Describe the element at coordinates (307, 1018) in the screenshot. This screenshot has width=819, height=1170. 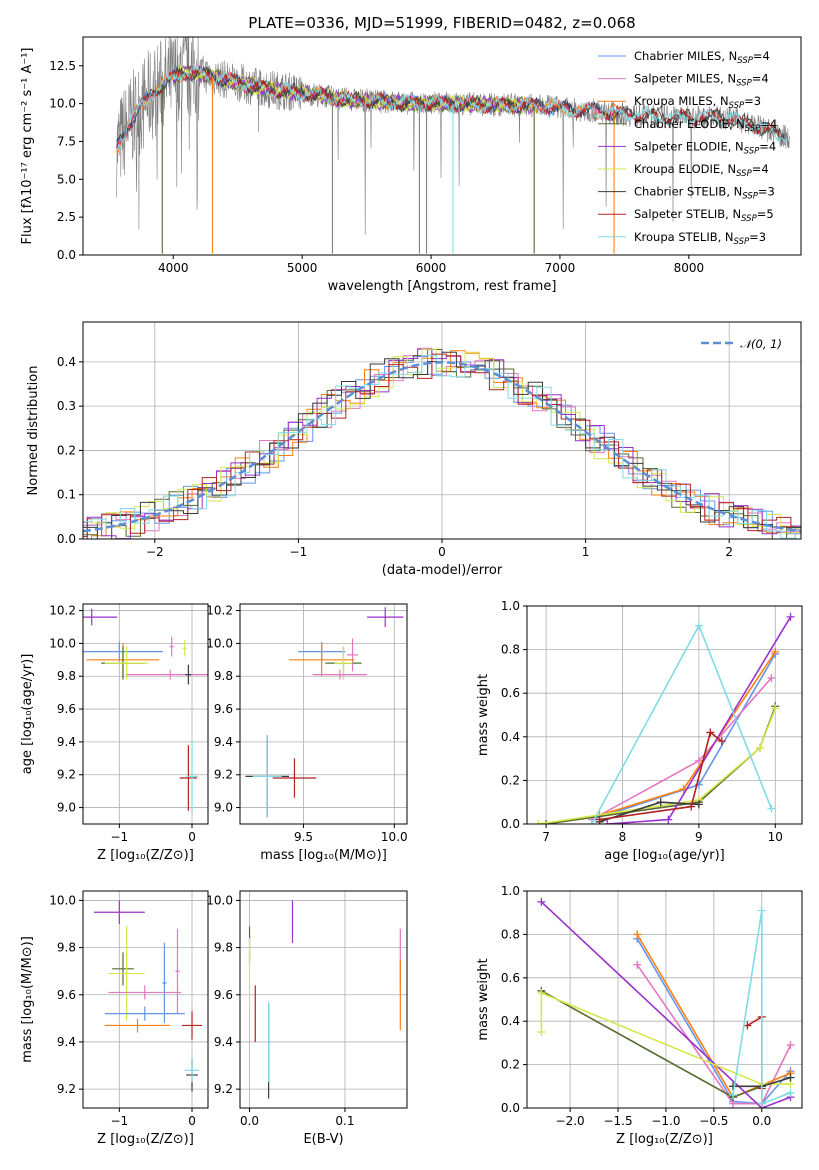
I see `mass-vs-reddening-panel: 0.0 0.1 9.2 9.4 9.6 9.8 10.0 E(B-V)` at that location.